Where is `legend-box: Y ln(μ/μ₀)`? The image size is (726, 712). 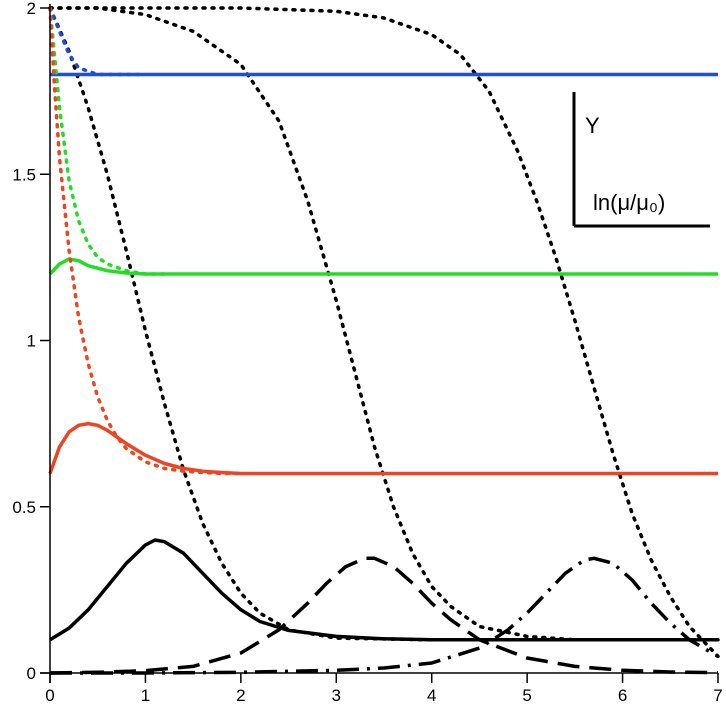 legend-box: Y ln(μ/μ₀) is located at coordinates (641, 160).